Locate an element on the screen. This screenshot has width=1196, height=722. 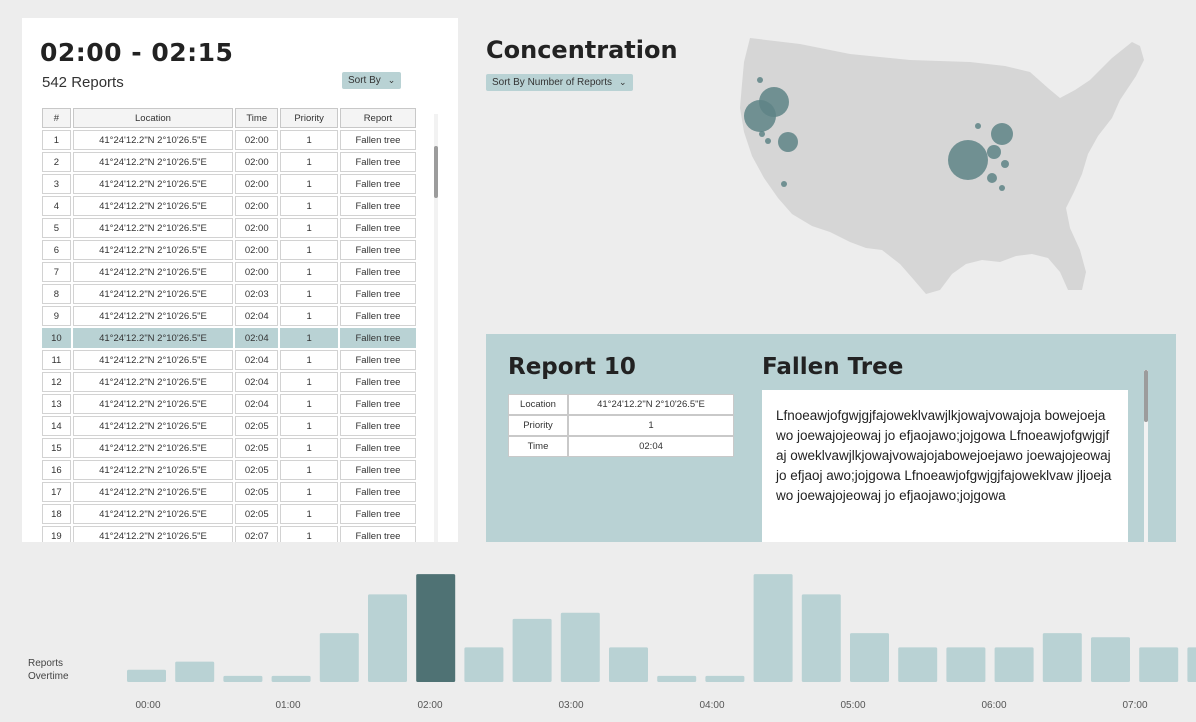
bubble-nevada is located at coordinates (784, 184).